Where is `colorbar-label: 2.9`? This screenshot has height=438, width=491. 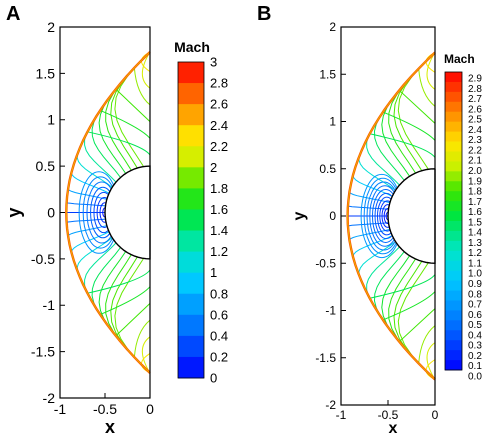 colorbar-label: 2.9 is located at coordinates (475, 79).